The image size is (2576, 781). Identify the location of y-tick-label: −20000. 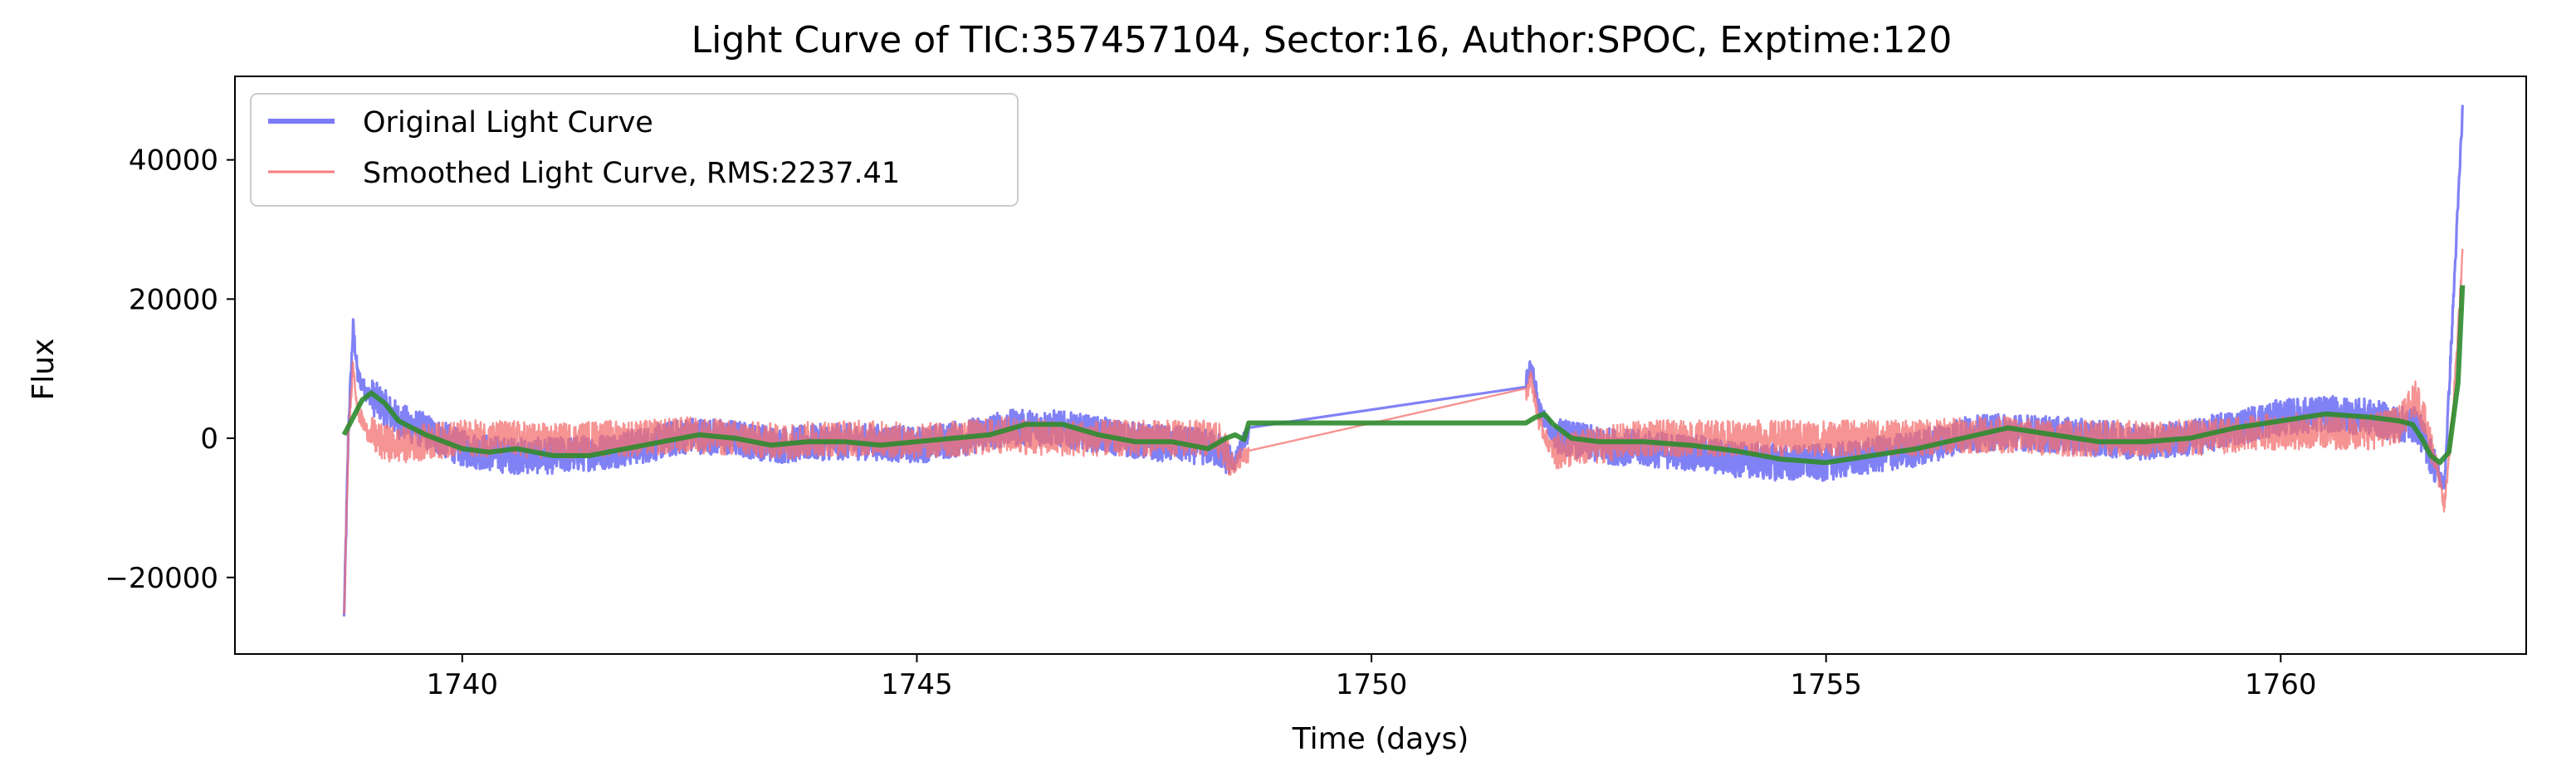
(161, 578).